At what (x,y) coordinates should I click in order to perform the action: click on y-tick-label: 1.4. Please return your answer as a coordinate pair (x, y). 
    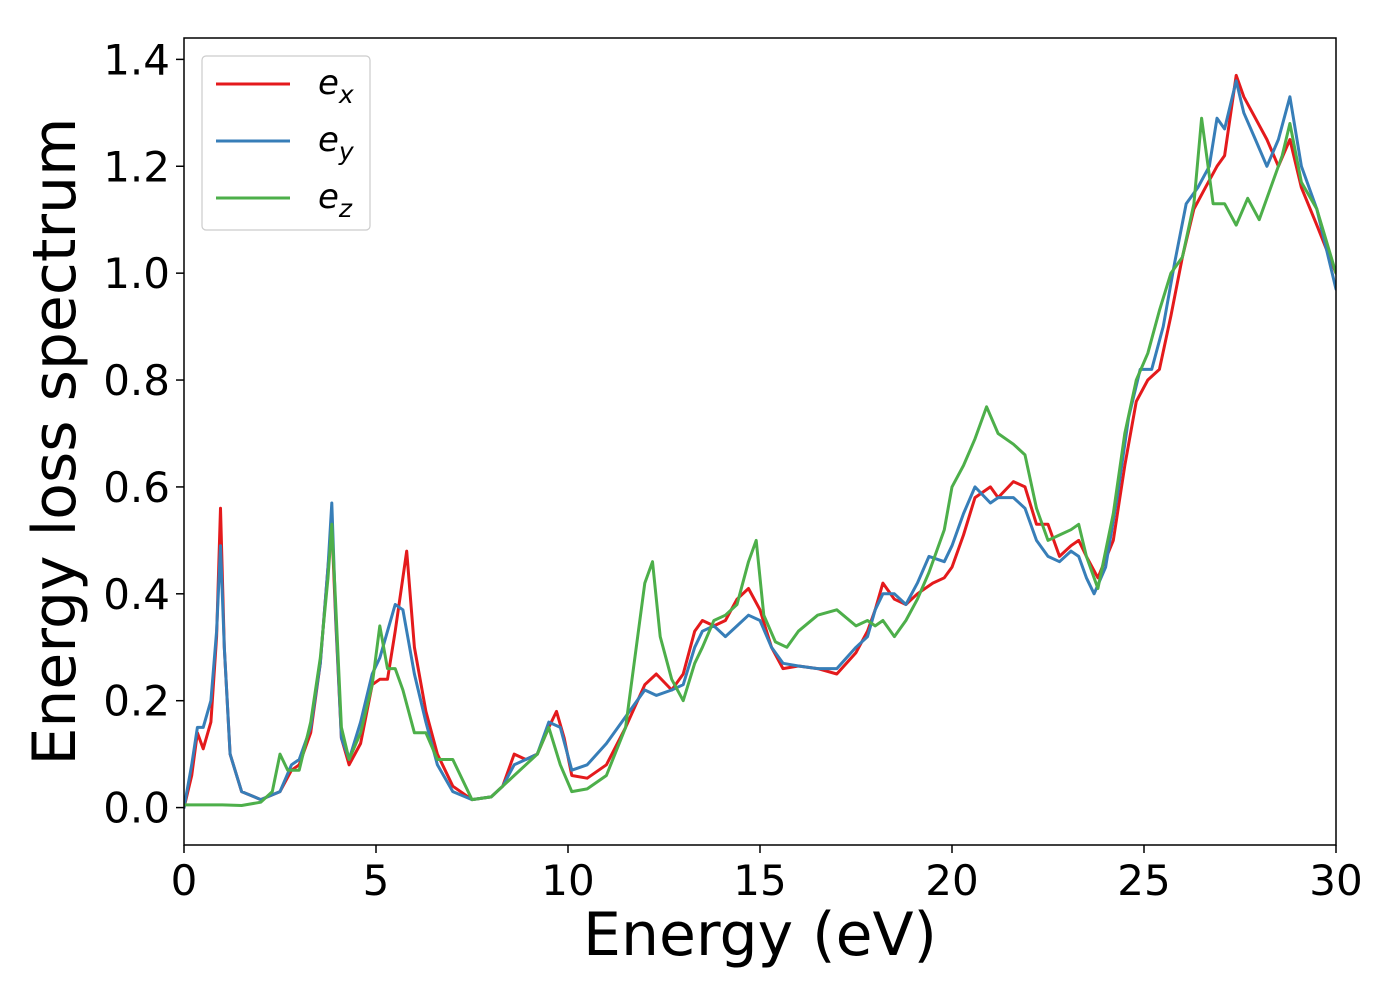
    Looking at the image, I should click on (136, 59).